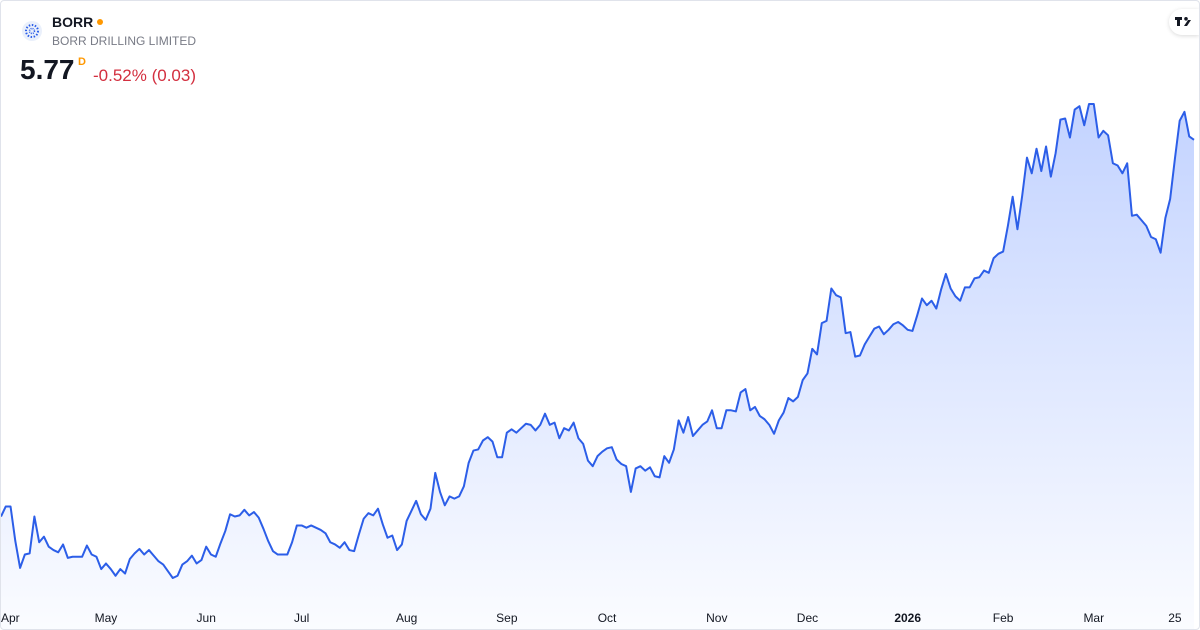 Image resolution: width=1200 pixels, height=630 pixels. What do you see at coordinates (406, 618) in the screenshot?
I see `x-tick-label: Aug` at bounding box center [406, 618].